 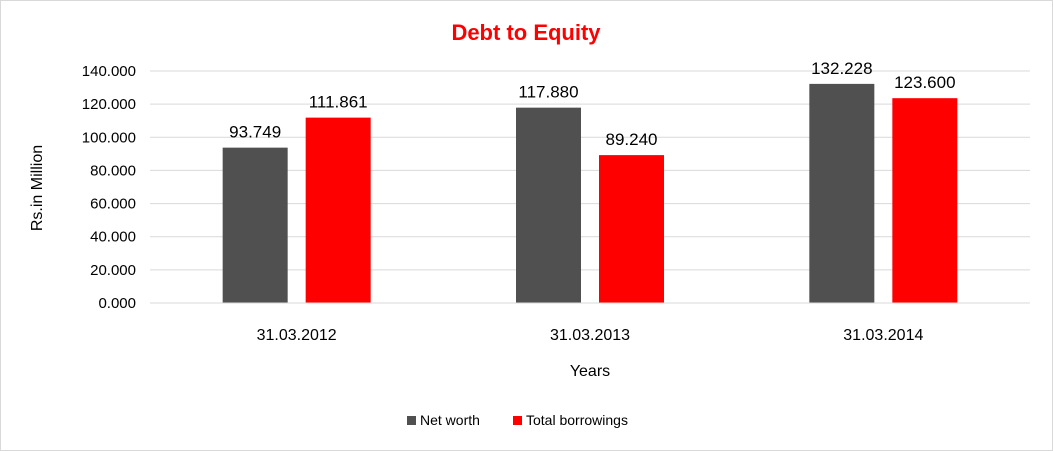 I want to click on data-label: 117.880, so click(x=548, y=92).